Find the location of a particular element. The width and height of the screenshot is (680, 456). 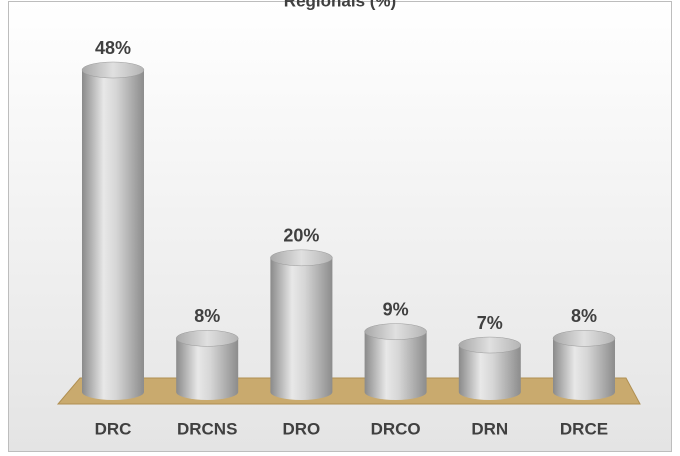

data-label: 7% is located at coordinates (490, 323).